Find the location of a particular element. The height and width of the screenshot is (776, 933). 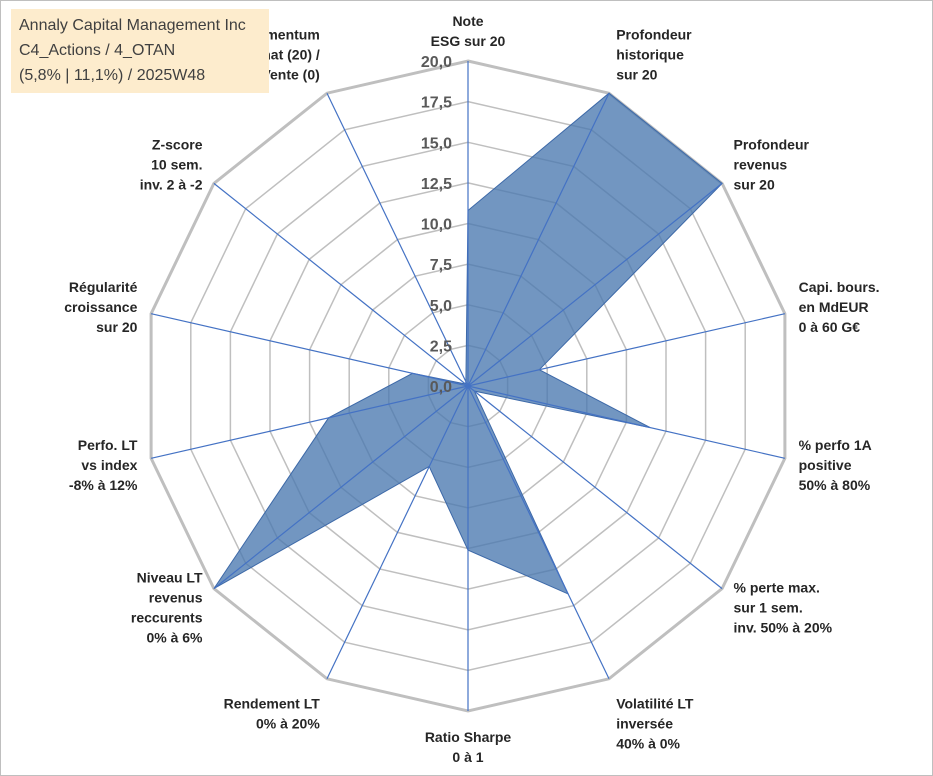

axis-label-3-line-0: Capi. bours. is located at coordinates (839, 287).